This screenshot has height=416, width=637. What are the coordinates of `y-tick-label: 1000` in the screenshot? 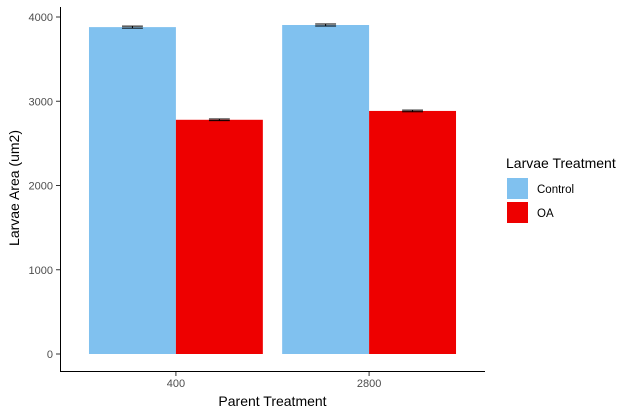 It's located at (41, 271).